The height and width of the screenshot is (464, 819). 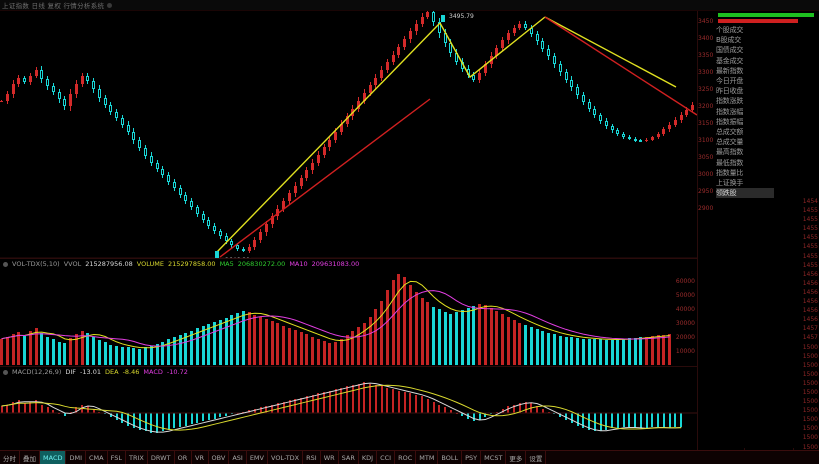 What do you see at coordinates (516, 457) in the screenshot?
I see `toolbar-item--: 更多` at bounding box center [516, 457].